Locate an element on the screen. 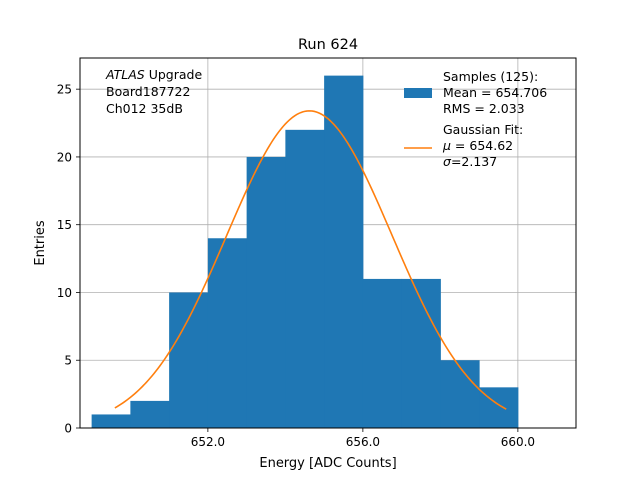  annotation-line-2: Ch012 35dB is located at coordinates (144, 108).